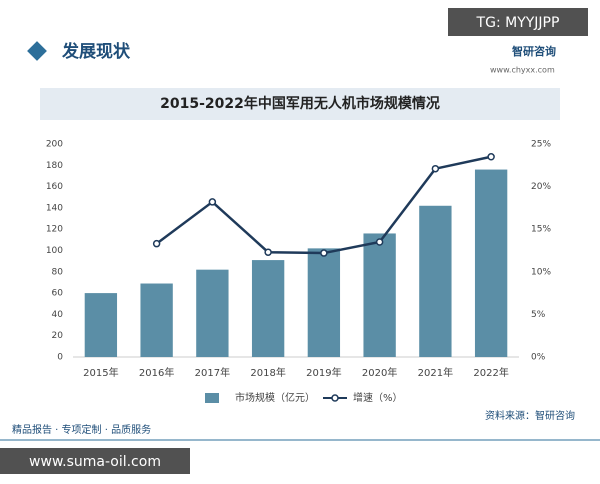  I want to click on x-tick-label: 2015年, so click(100, 372).